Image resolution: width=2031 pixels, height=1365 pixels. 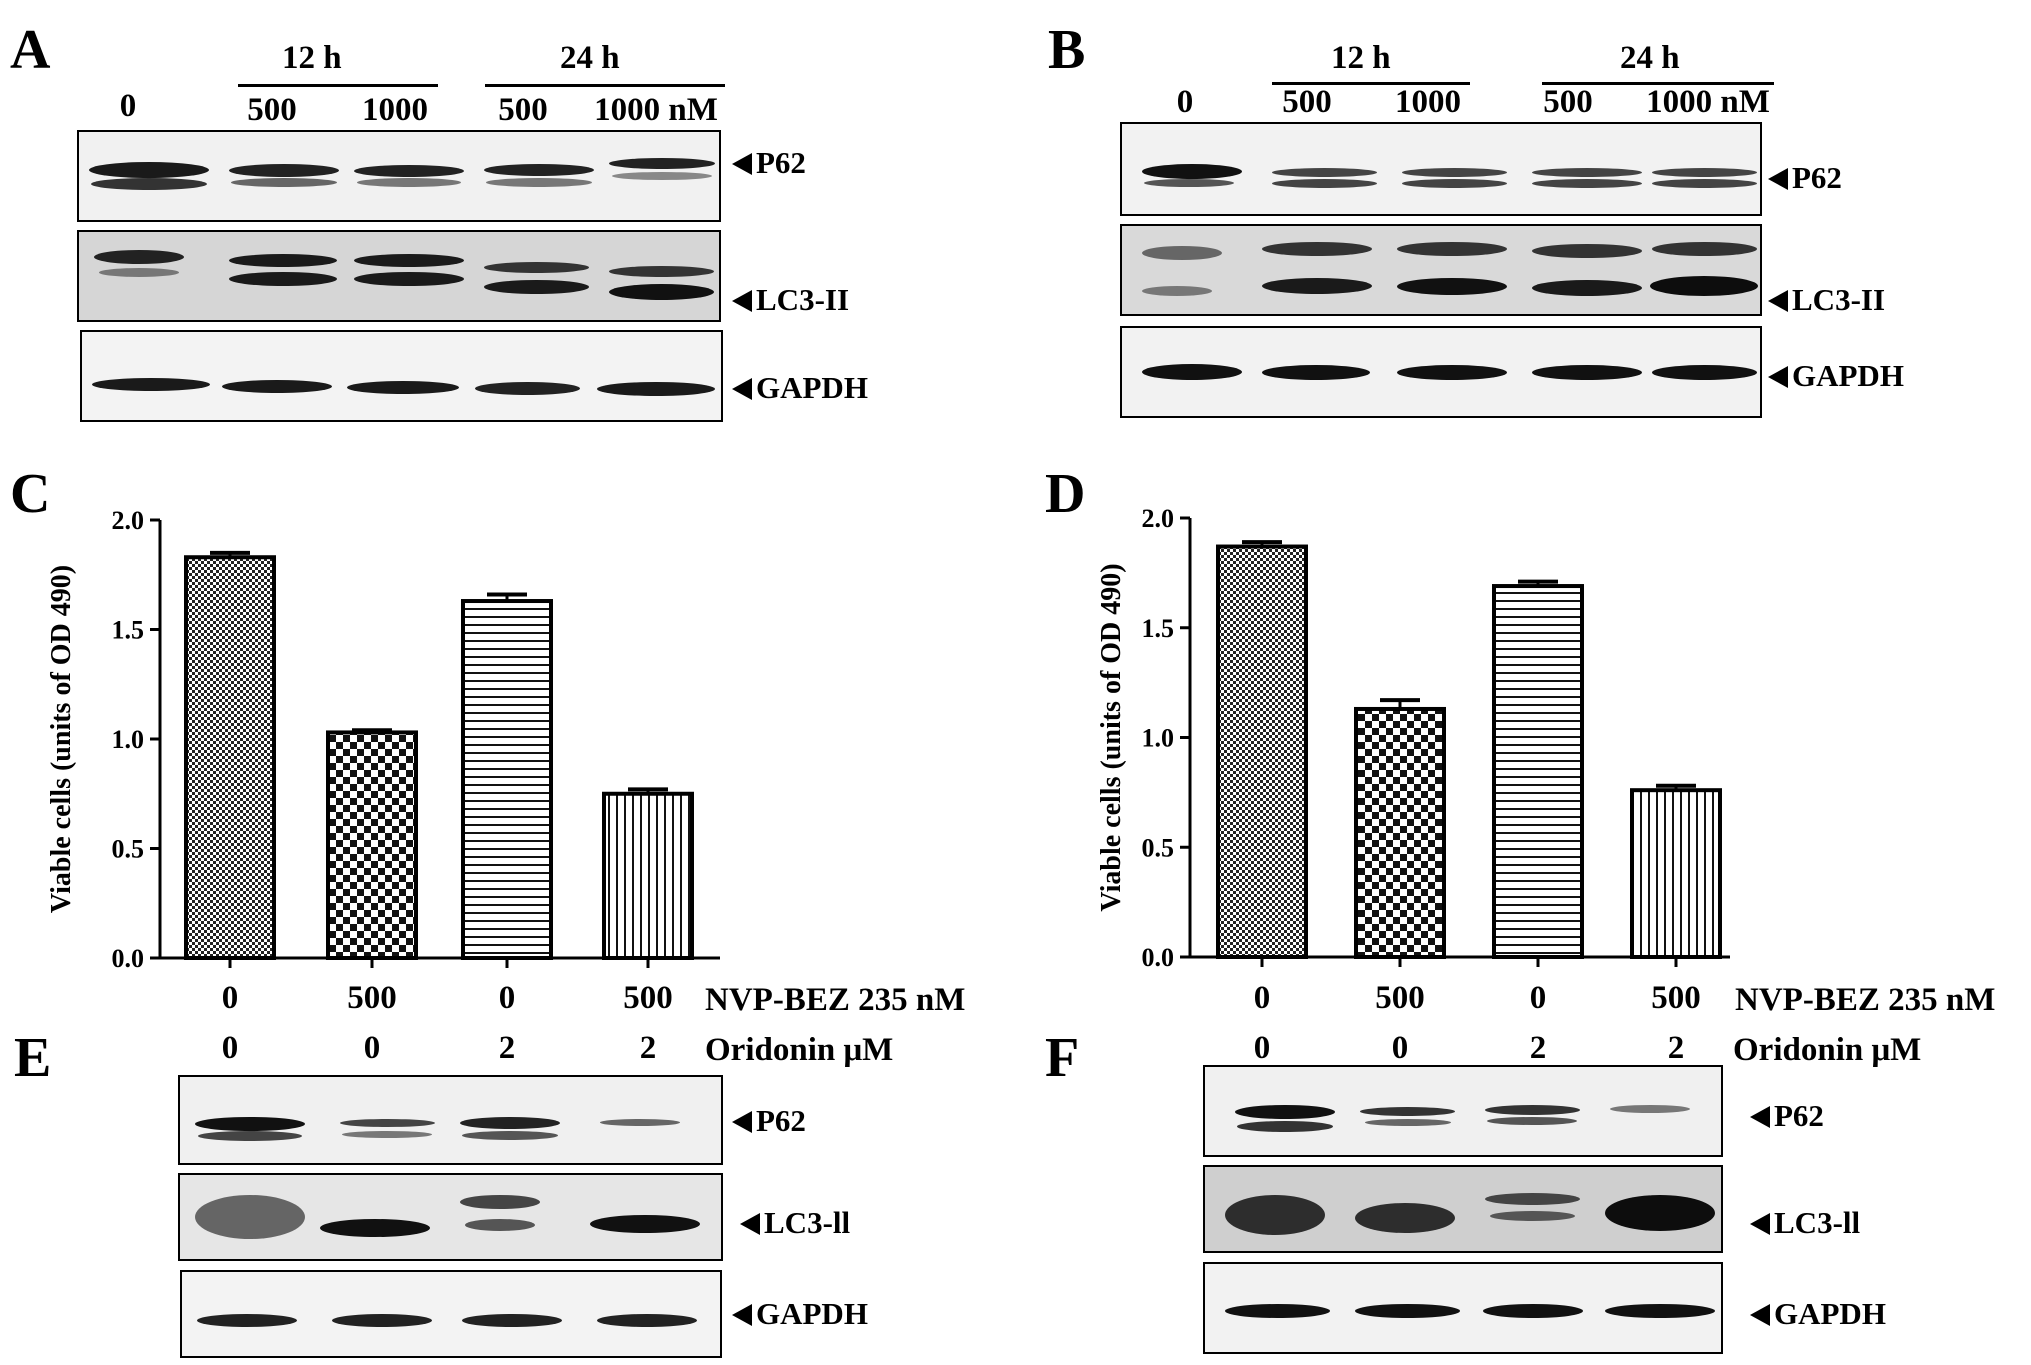 I want to click on marker-f-lc3: LC3-ll, so click(x=1805, y=1223).